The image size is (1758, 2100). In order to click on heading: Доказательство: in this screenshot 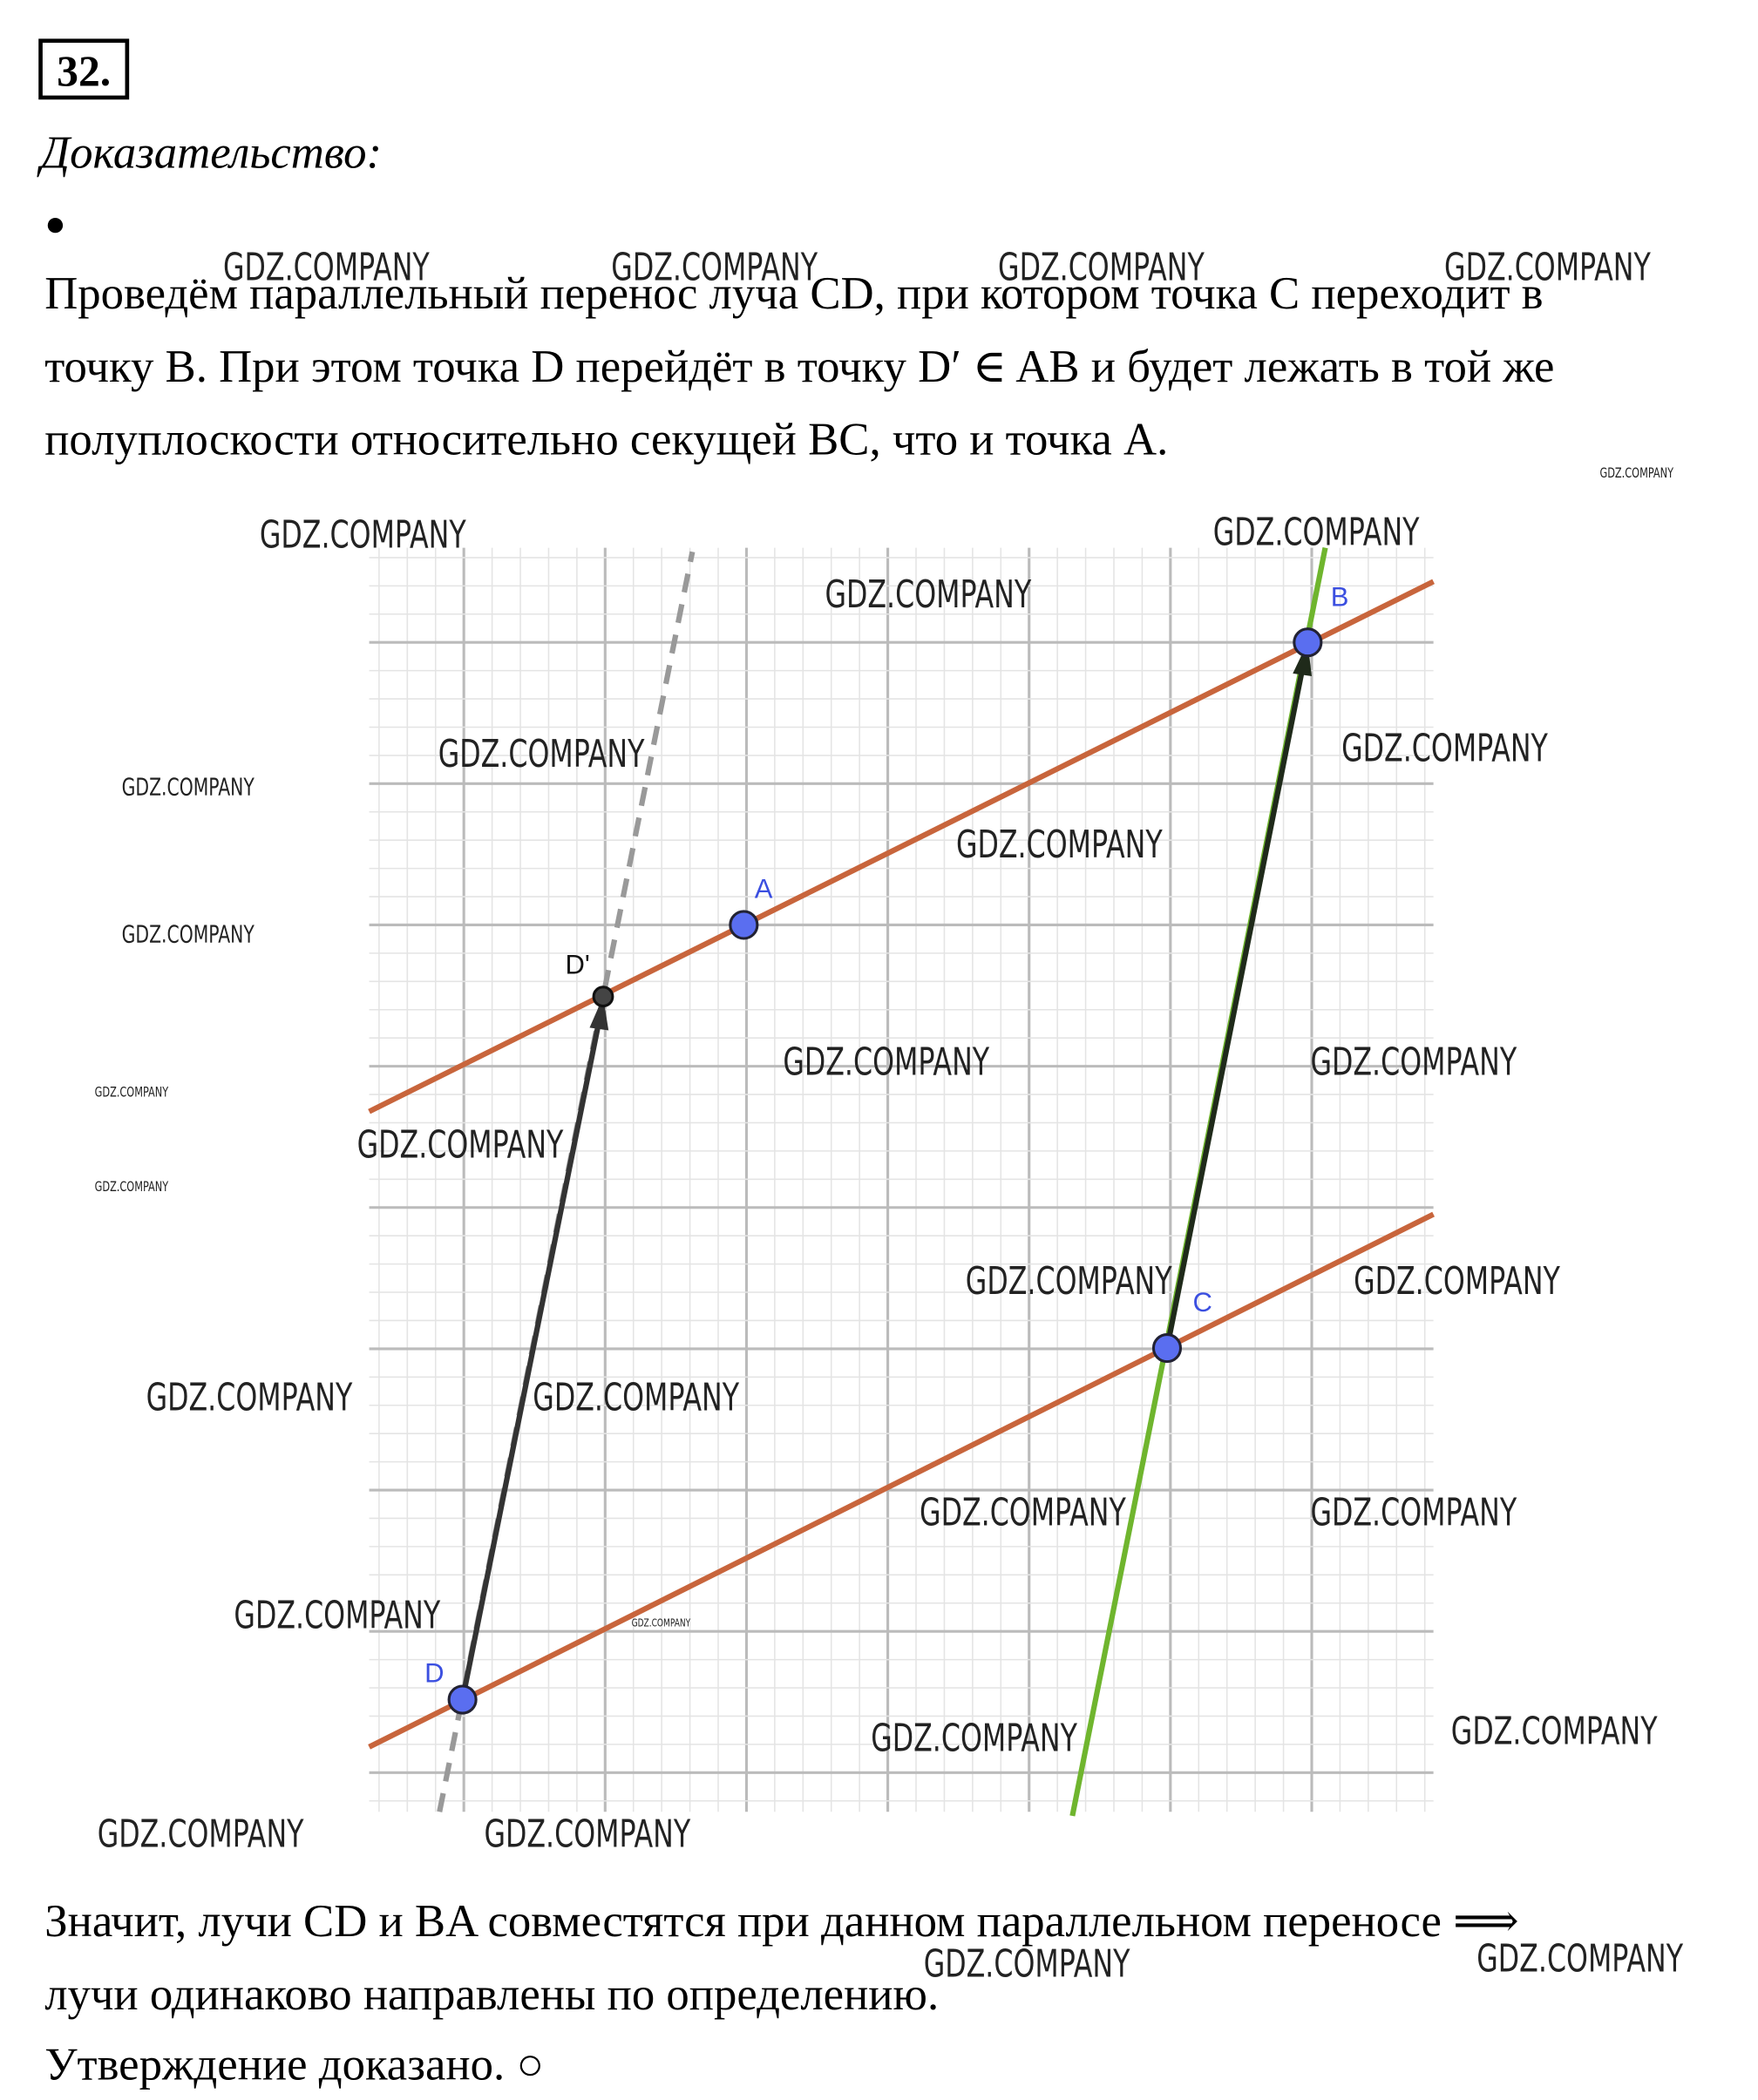, I will do `click(209, 153)`.